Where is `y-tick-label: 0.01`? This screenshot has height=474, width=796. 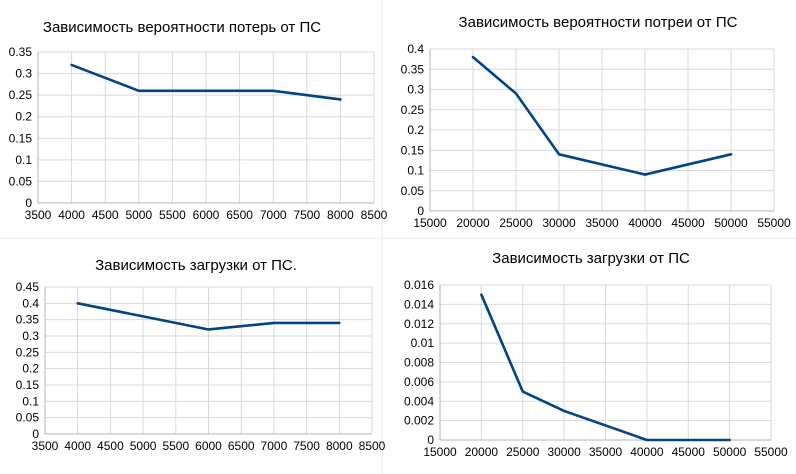
y-tick-label: 0.01 is located at coordinates (423, 343).